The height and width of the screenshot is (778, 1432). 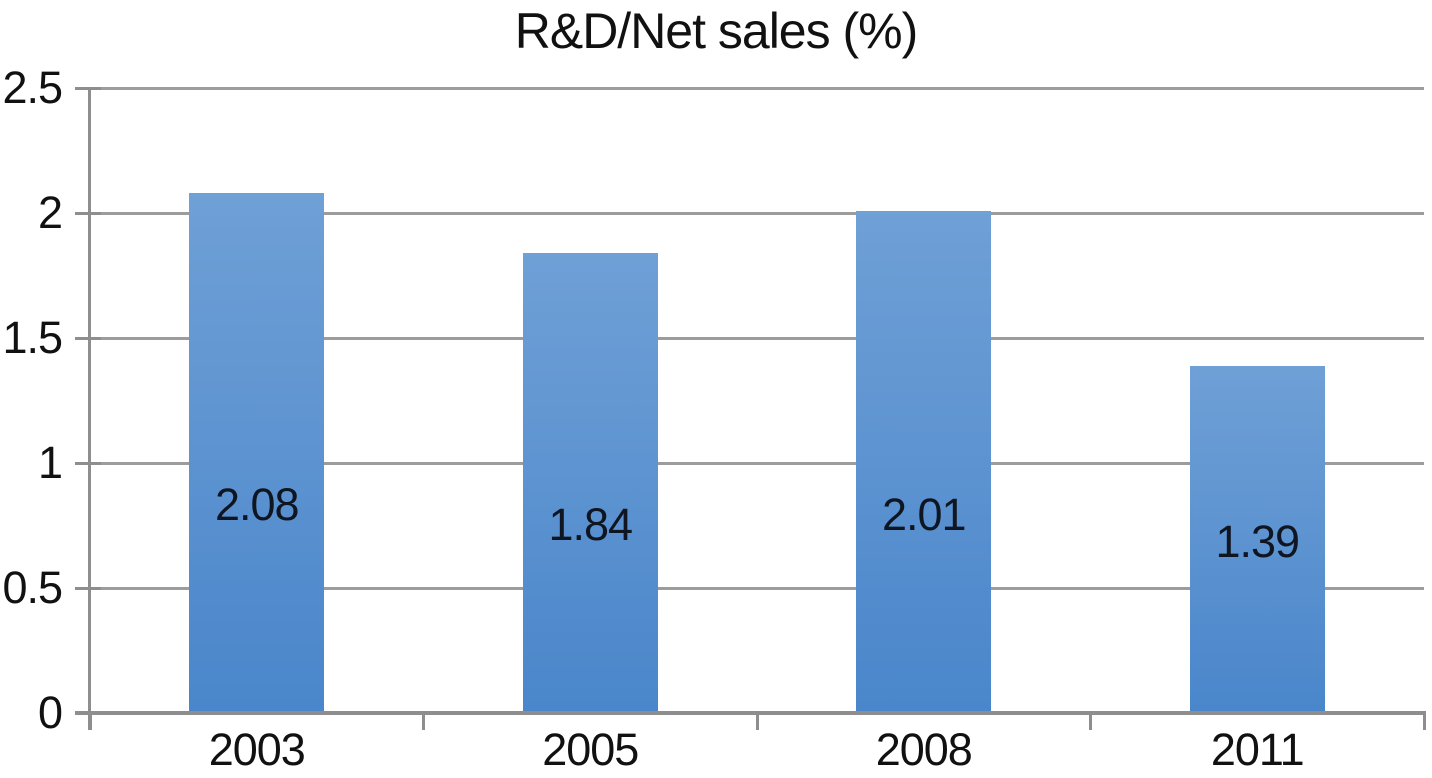 What do you see at coordinates (257, 453) in the screenshot?
I see `bar-2003` at bounding box center [257, 453].